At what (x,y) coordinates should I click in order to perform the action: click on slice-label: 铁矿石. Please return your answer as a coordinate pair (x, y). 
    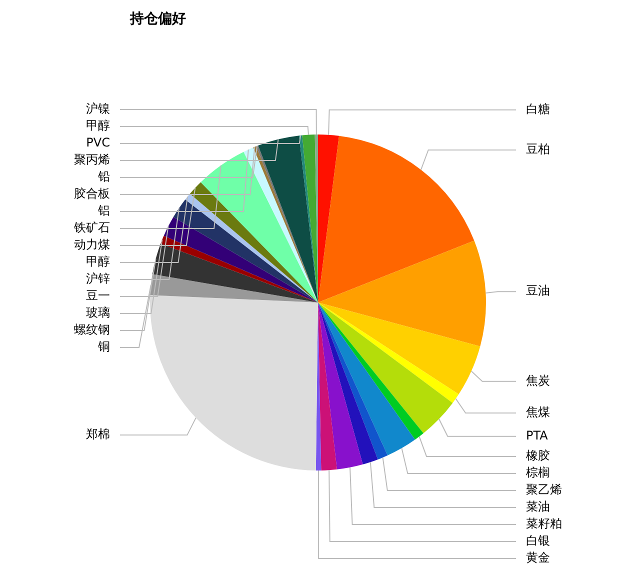
    Looking at the image, I should click on (91, 227).